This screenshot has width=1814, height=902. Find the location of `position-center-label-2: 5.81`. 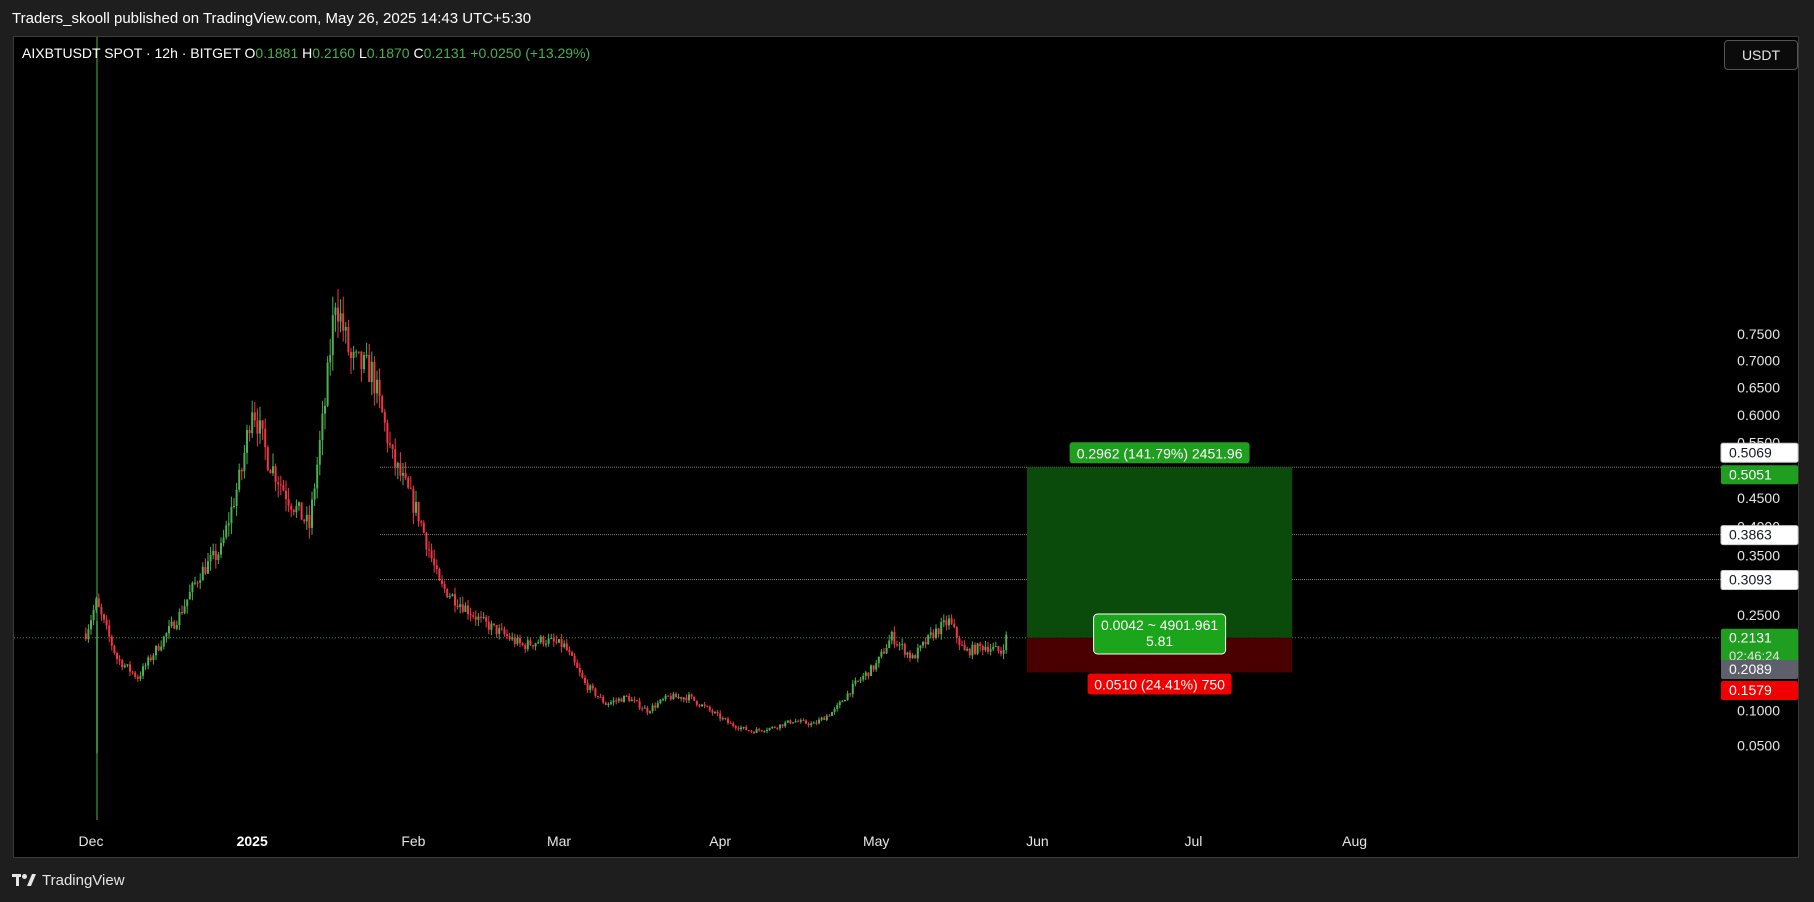

position-center-label-2: 5.81 is located at coordinates (1159, 641).